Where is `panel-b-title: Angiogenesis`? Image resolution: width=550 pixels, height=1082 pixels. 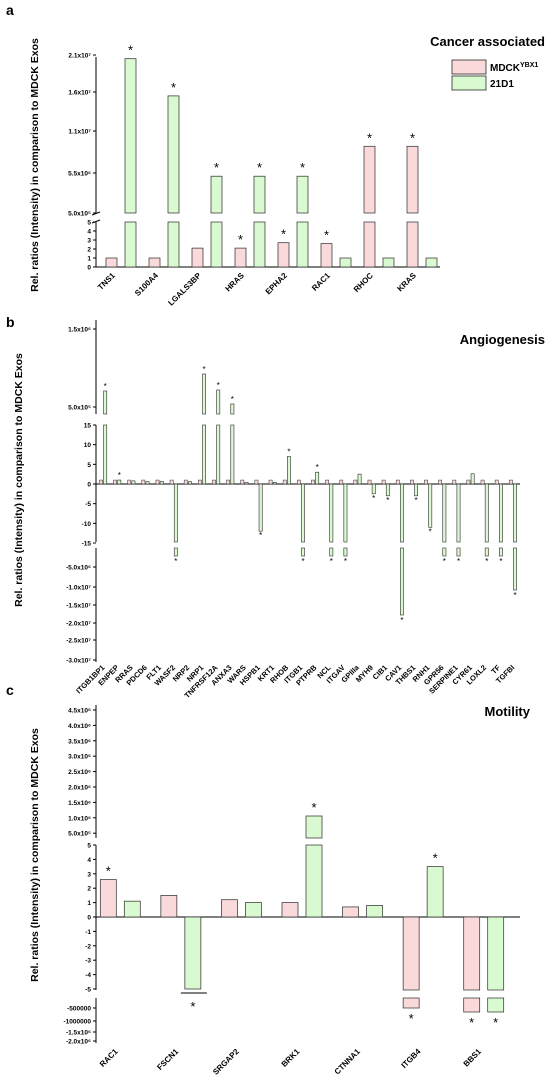
panel-b-title: Angiogenesis is located at coordinates (502, 339).